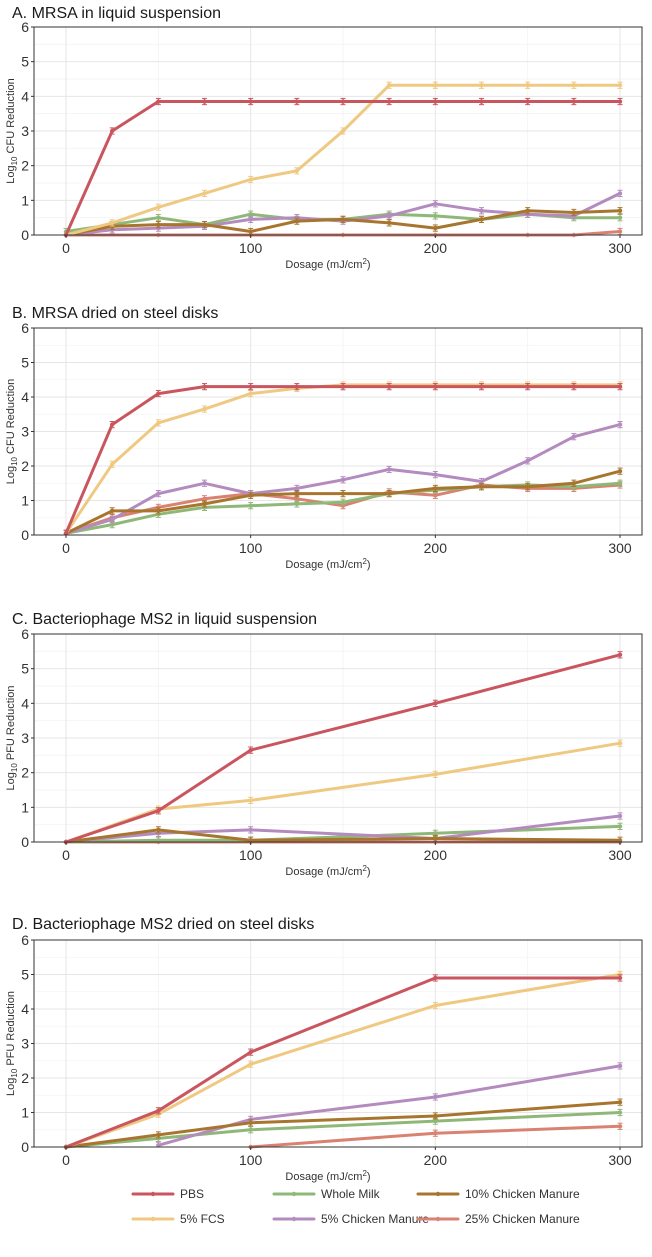 This screenshot has height=1257, width=652. Describe the element at coordinates (167, 1194) in the screenshot. I see `legend-item-pbs: PBS` at that location.